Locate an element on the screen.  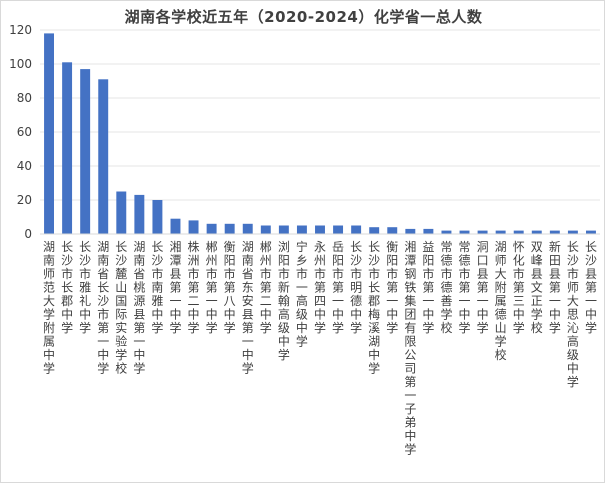
x-tick-label: 株洲市第二中学 is located at coordinates (194, 287).